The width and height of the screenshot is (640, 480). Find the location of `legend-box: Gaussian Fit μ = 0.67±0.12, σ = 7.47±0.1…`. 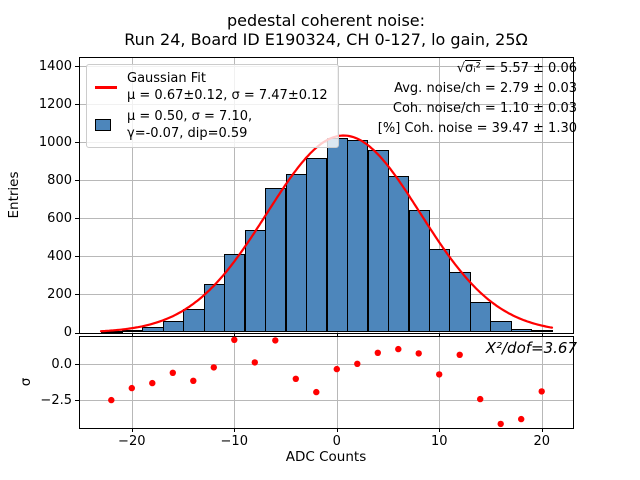

legend-box: Gaussian Fit μ = 0.67±0.12, σ = 7.47±0.1… is located at coordinates (212, 106).